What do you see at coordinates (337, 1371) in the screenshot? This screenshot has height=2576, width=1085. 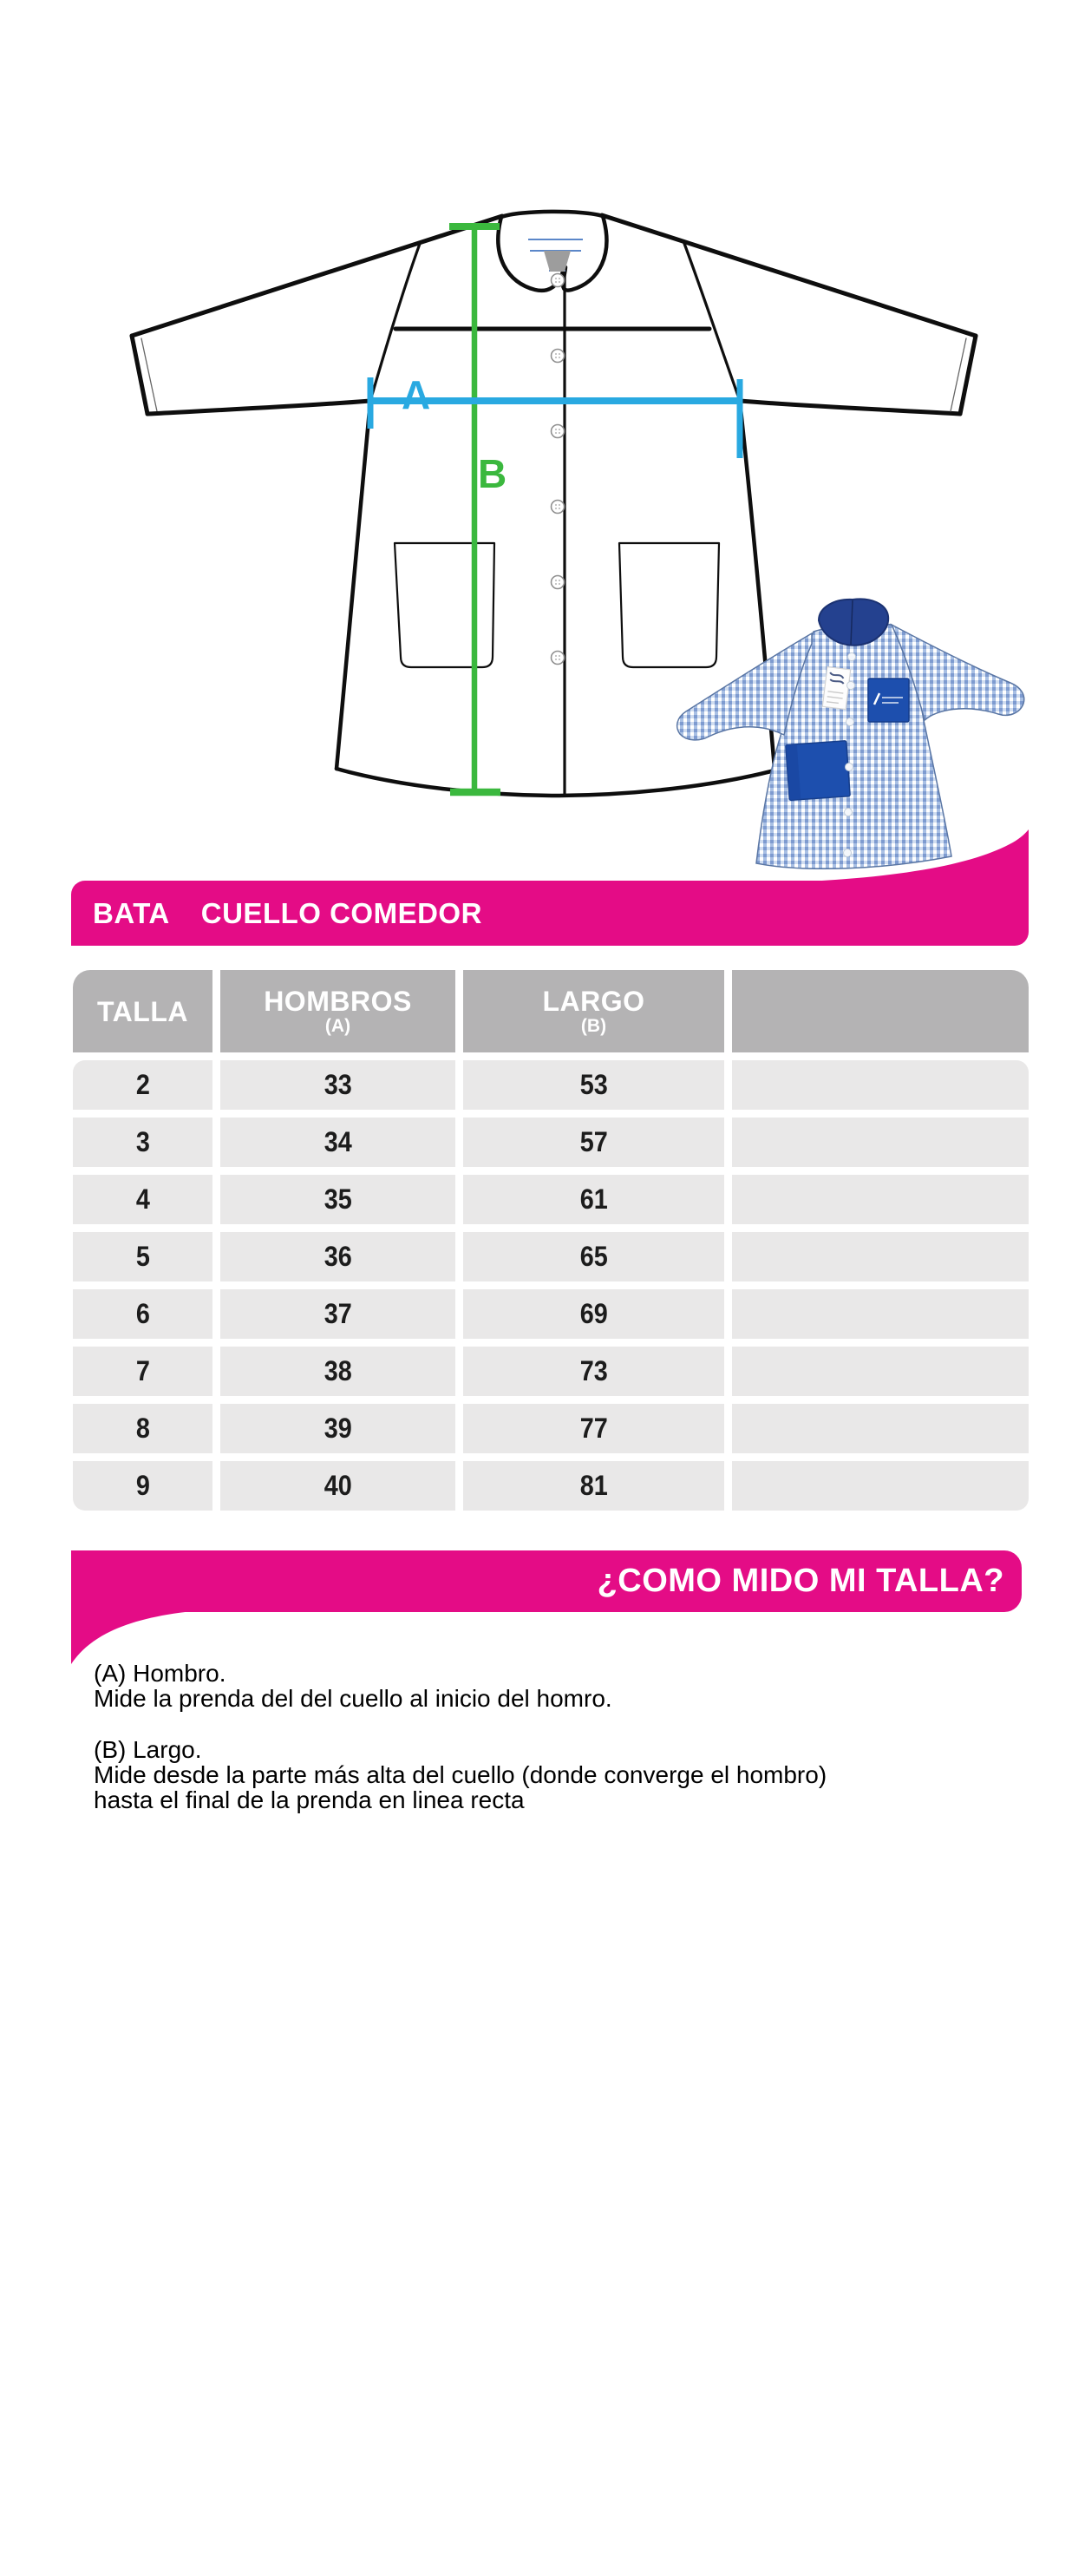 I see `cell-hombros: 38` at bounding box center [337, 1371].